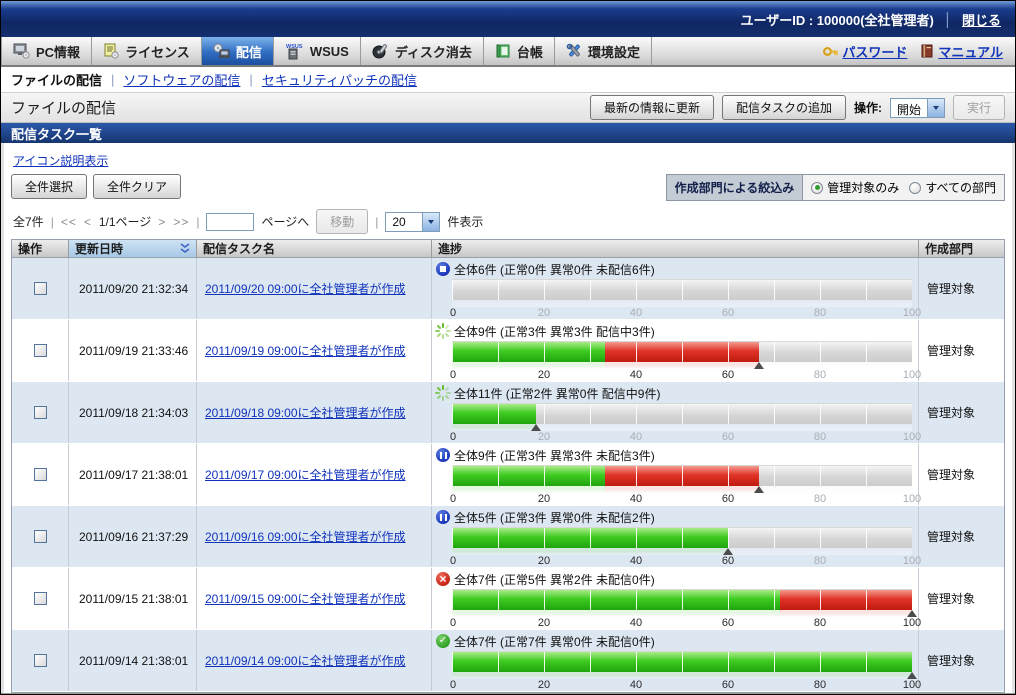  What do you see at coordinates (305, 537) in the screenshot?
I see `task-link: 2011/09/16 09:00に全社管理者が作成` at bounding box center [305, 537].